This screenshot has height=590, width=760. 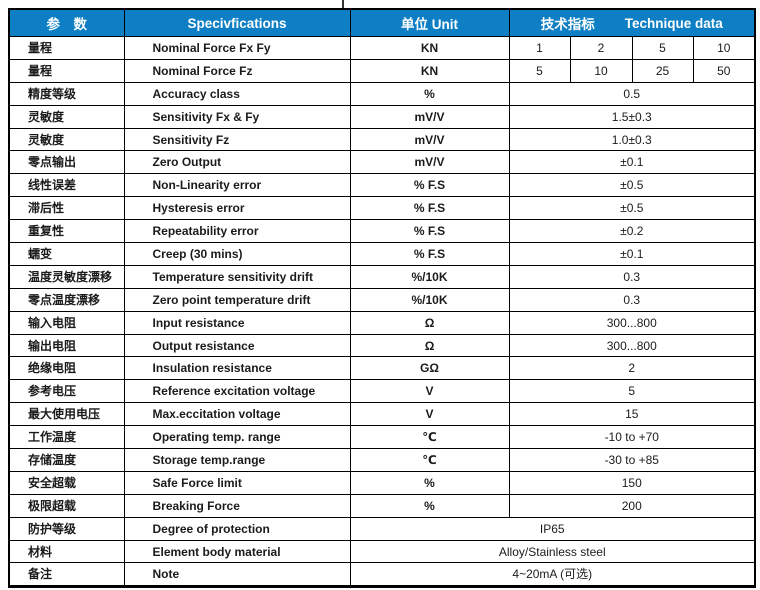 I want to click on value-cell: 4~20mA (可选), so click(x=552, y=575).